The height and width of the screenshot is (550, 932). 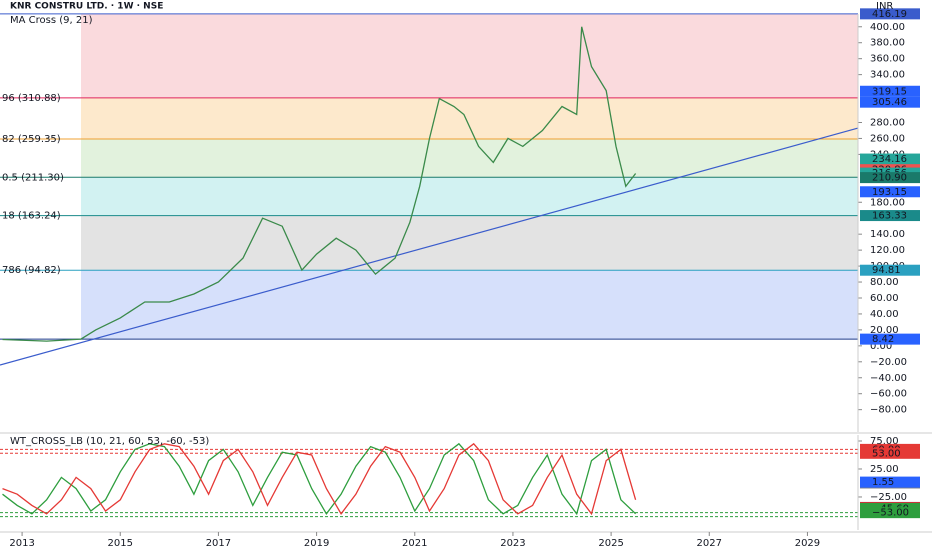 What do you see at coordinates (888, 378) in the screenshot?
I see `y-tick-label: −40.00` at bounding box center [888, 378].